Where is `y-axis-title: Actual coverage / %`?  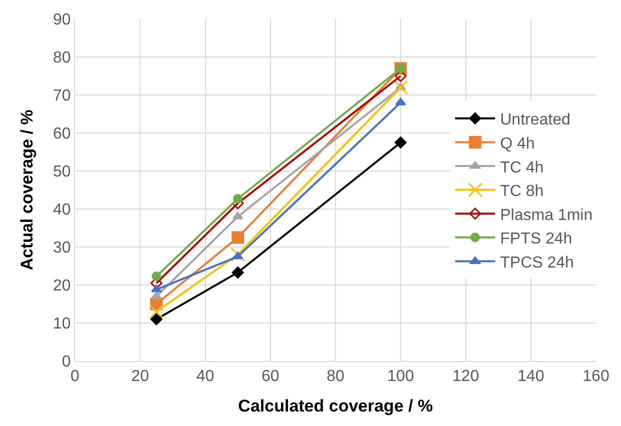 y-axis-title: Actual coverage / % is located at coordinates (27, 190).